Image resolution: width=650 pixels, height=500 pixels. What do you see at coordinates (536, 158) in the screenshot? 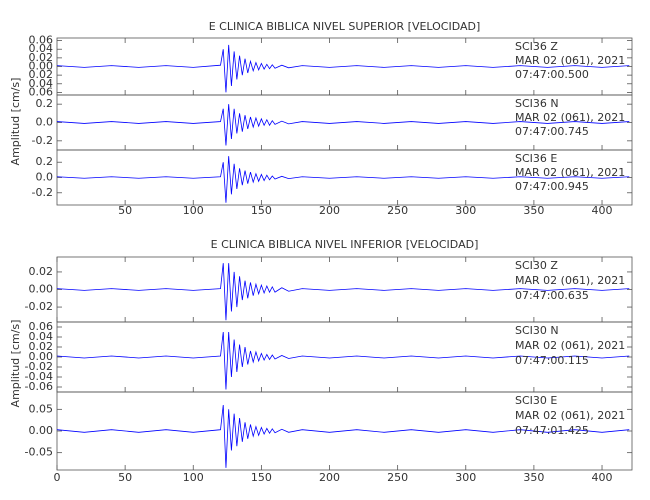
I see `station-label: SCI36 E` at bounding box center [536, 158].